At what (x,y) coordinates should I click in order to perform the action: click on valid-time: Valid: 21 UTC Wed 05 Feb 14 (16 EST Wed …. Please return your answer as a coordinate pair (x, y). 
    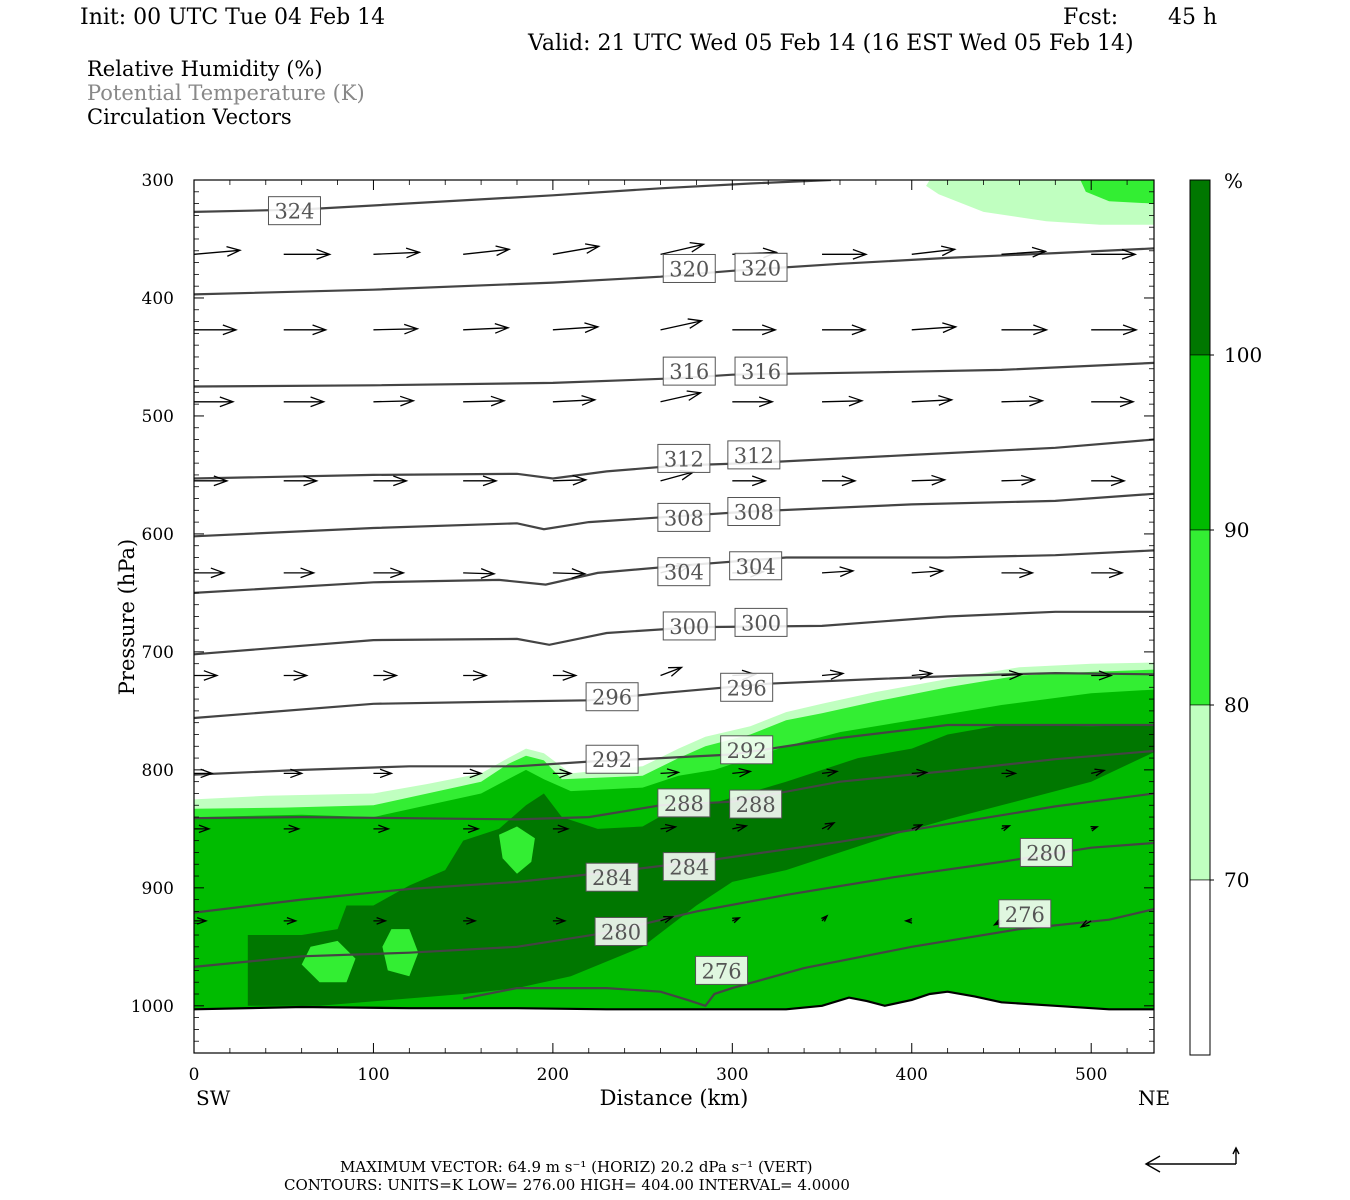
    Looking at the image, I should click on (830, 43).